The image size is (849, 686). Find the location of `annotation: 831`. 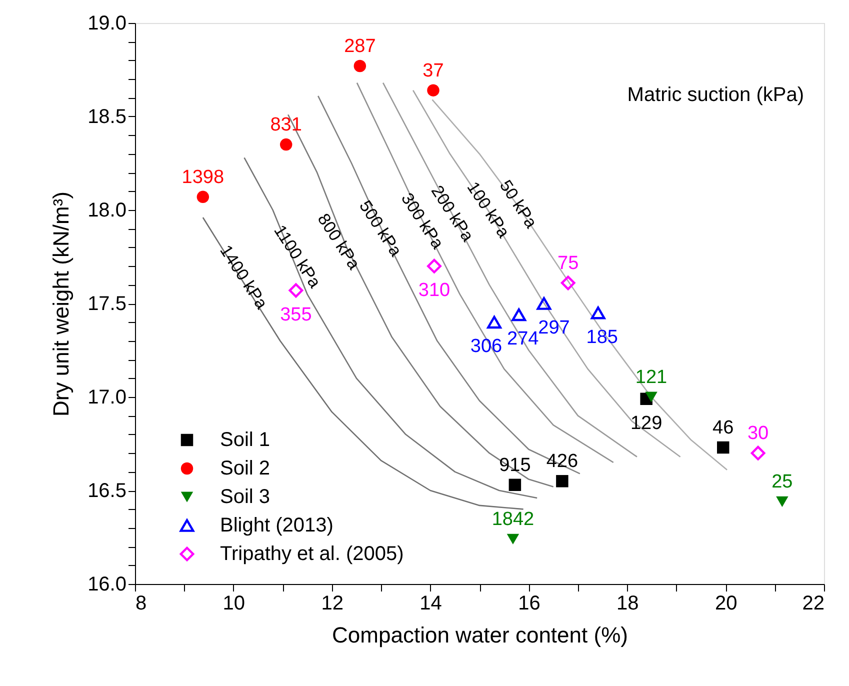

annotation: 831 is located at coordinates (286, 125).